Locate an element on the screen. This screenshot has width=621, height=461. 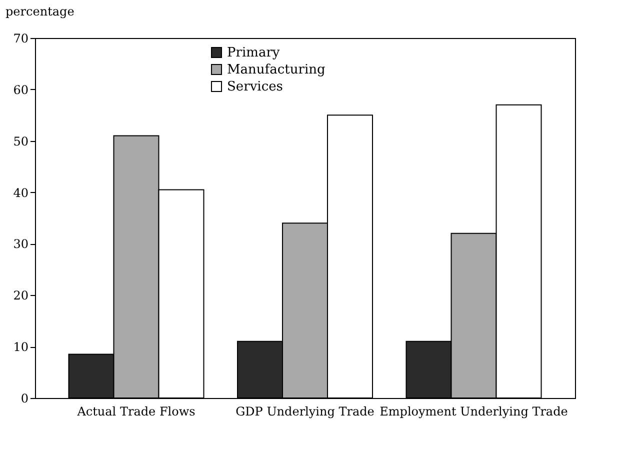
x-tick-label: Employment Underlying Trade is located at coordinates (474, 411).